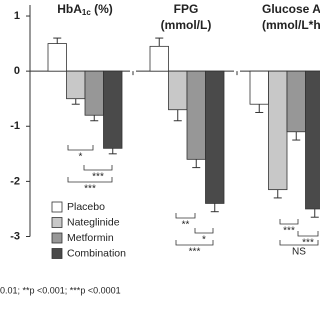 The width and height of the screenshot is (320, 320). I want to click on title-part: HbA, so click(69, 9).